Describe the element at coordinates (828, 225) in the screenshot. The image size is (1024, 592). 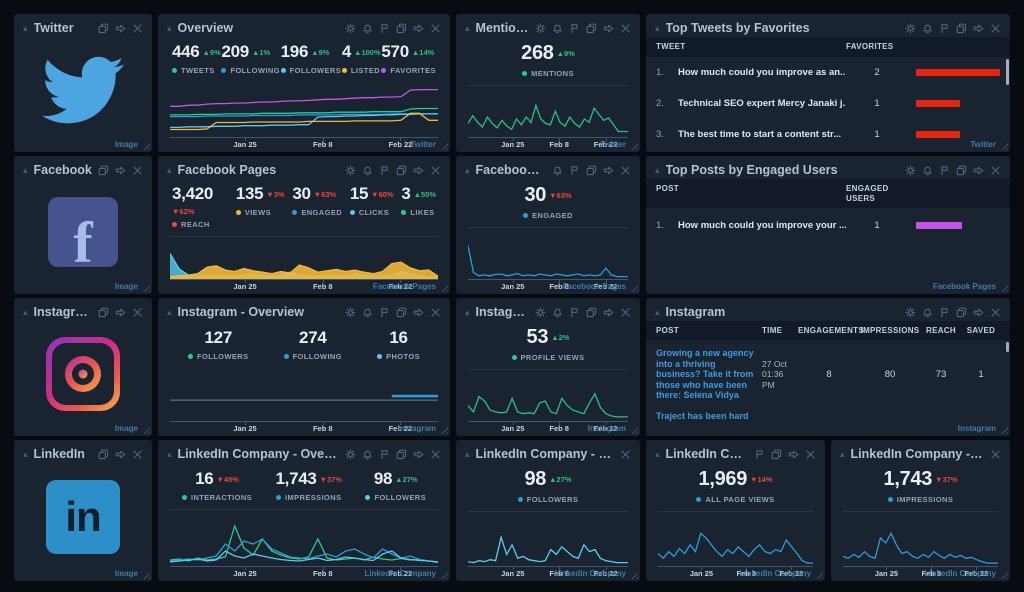
I see `table-row: 1. How much could you improve your ... 1` at that location.